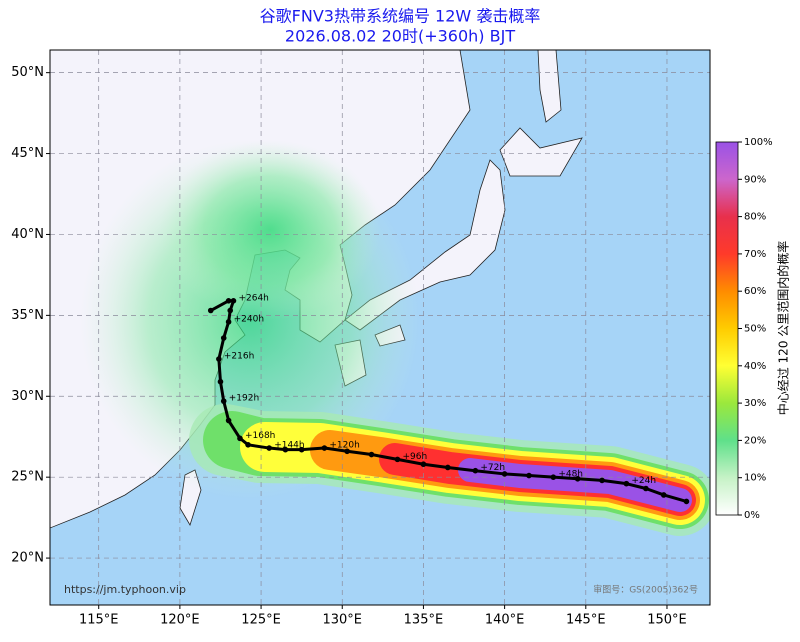 This screenshot has height=642, width=800. I want to click on colorbar-tick-label: 80%, so click(755, 217).